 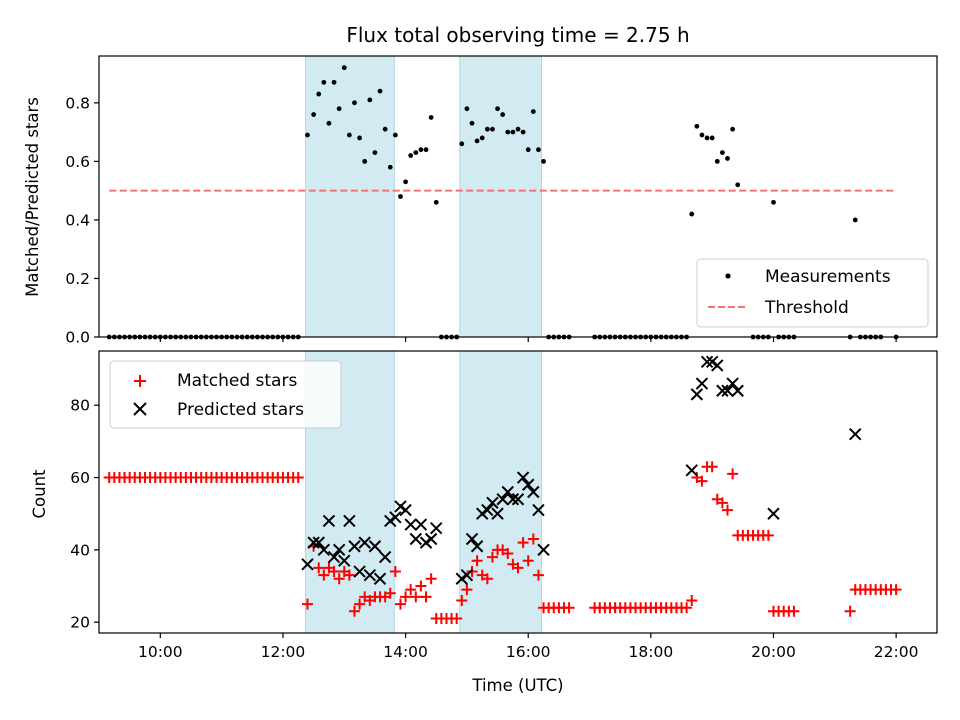 What do you see at coordinates (240, 410) in the screenshot?
I see `legend-predicted-label: Predicted stars` at bounding box center [240, 410].